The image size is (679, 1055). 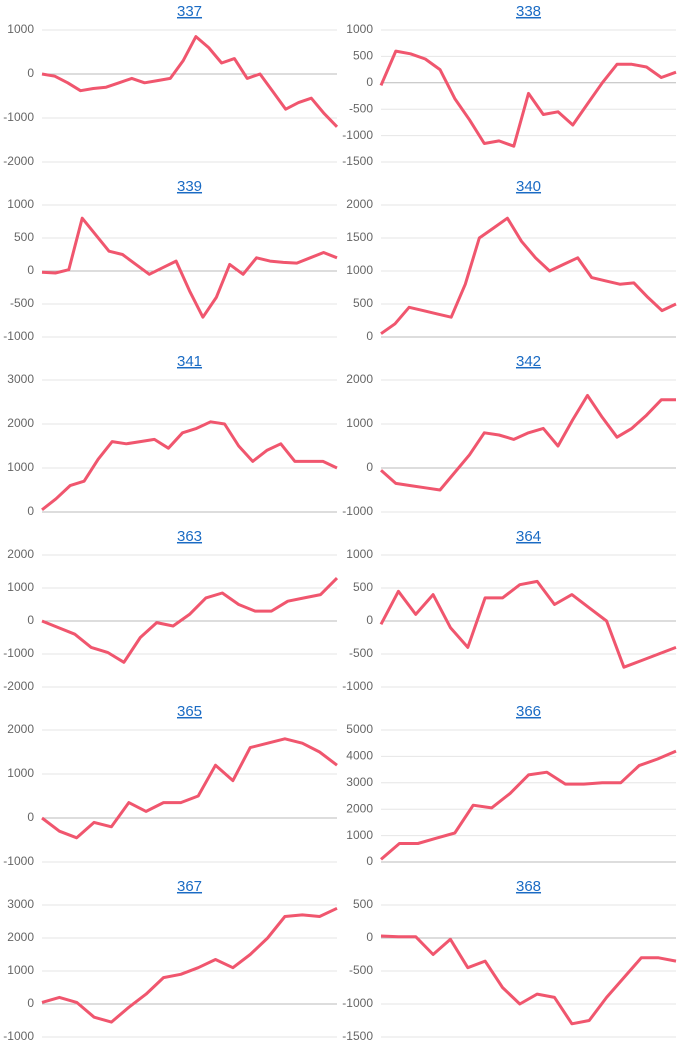 What do you see at coordinates (528, 536) in the screenshot?
I see `chart-title: 364` at bounding box center [528, 536].